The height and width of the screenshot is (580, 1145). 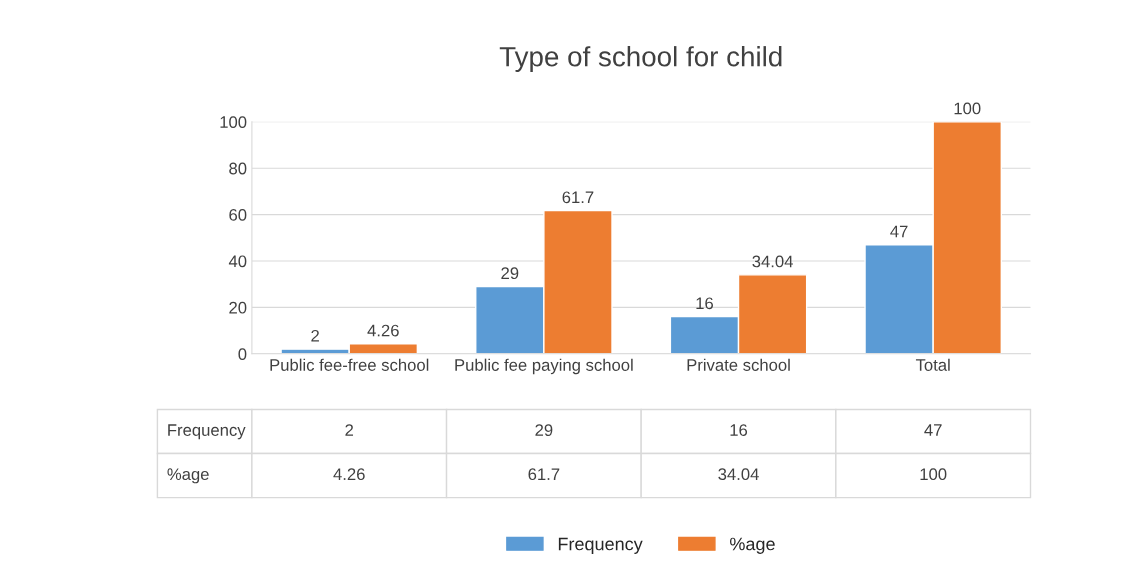 What do you see at coordinates (640, 59) in the screenshot?
I see `chart-title: Type of school for child` at bounding box center [640, 59].